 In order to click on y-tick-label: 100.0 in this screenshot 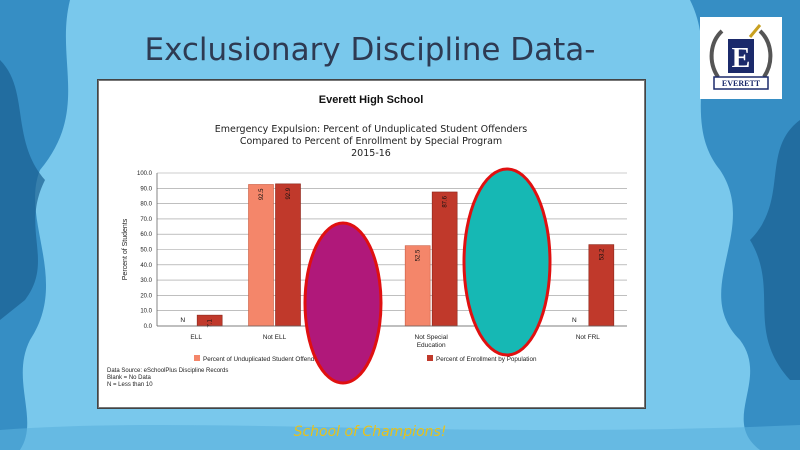, I will do `click(145, 174)`.